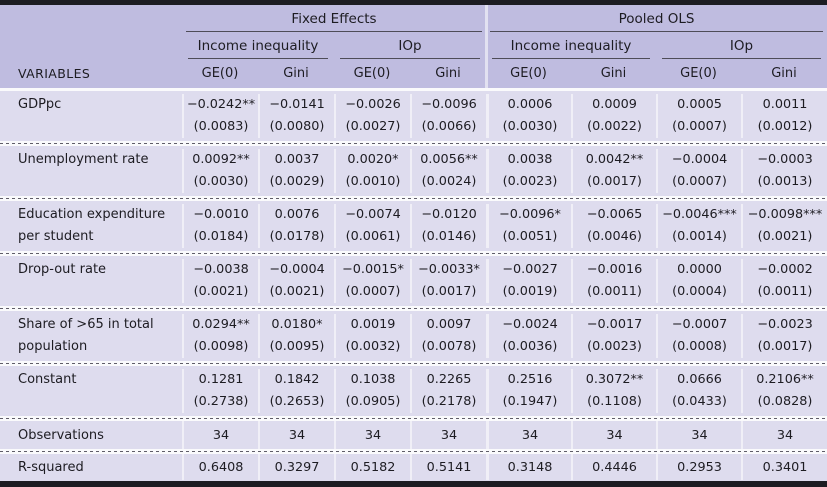 The image size is (827, 487). I want to click on se-value: (0.0027), so click(373, 126).